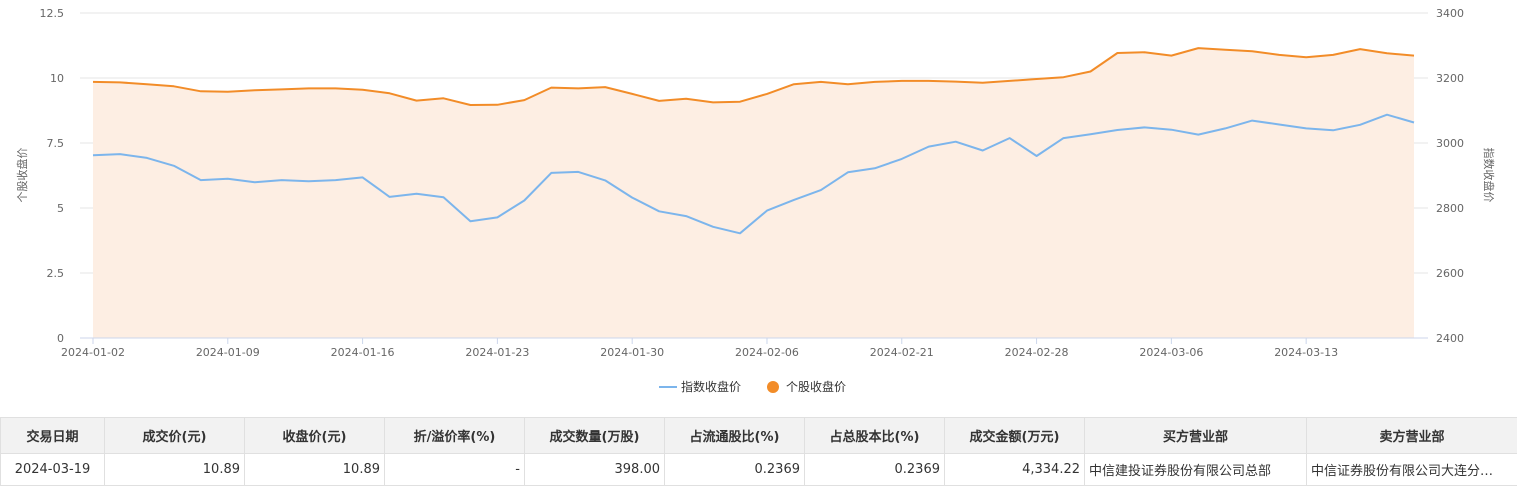  I want to click on right-axis-title: 指数收盘价, so click(1489, 175).